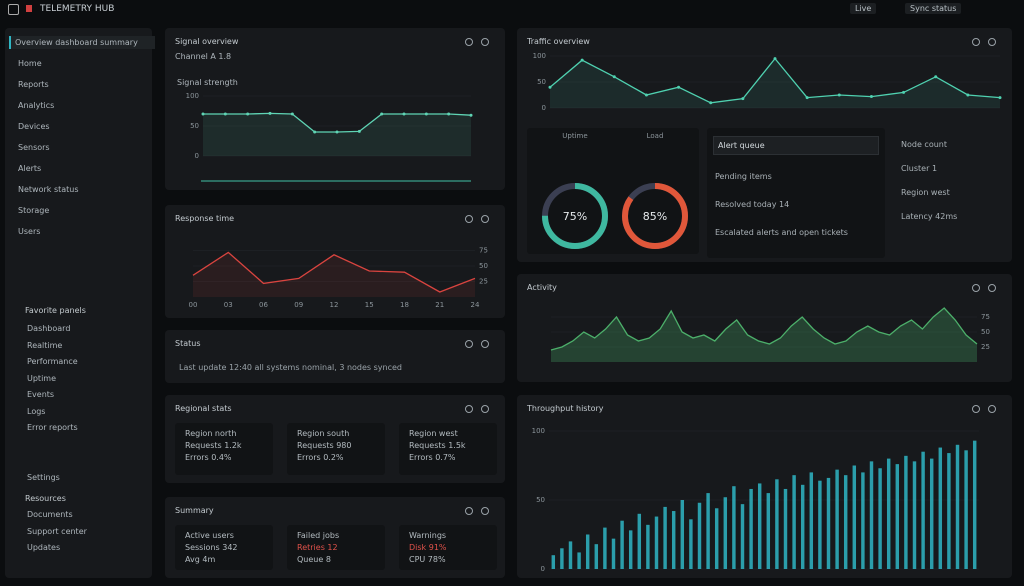  I want to click on queue-line: Escalated alerts and open tickets, so click(781, 232).